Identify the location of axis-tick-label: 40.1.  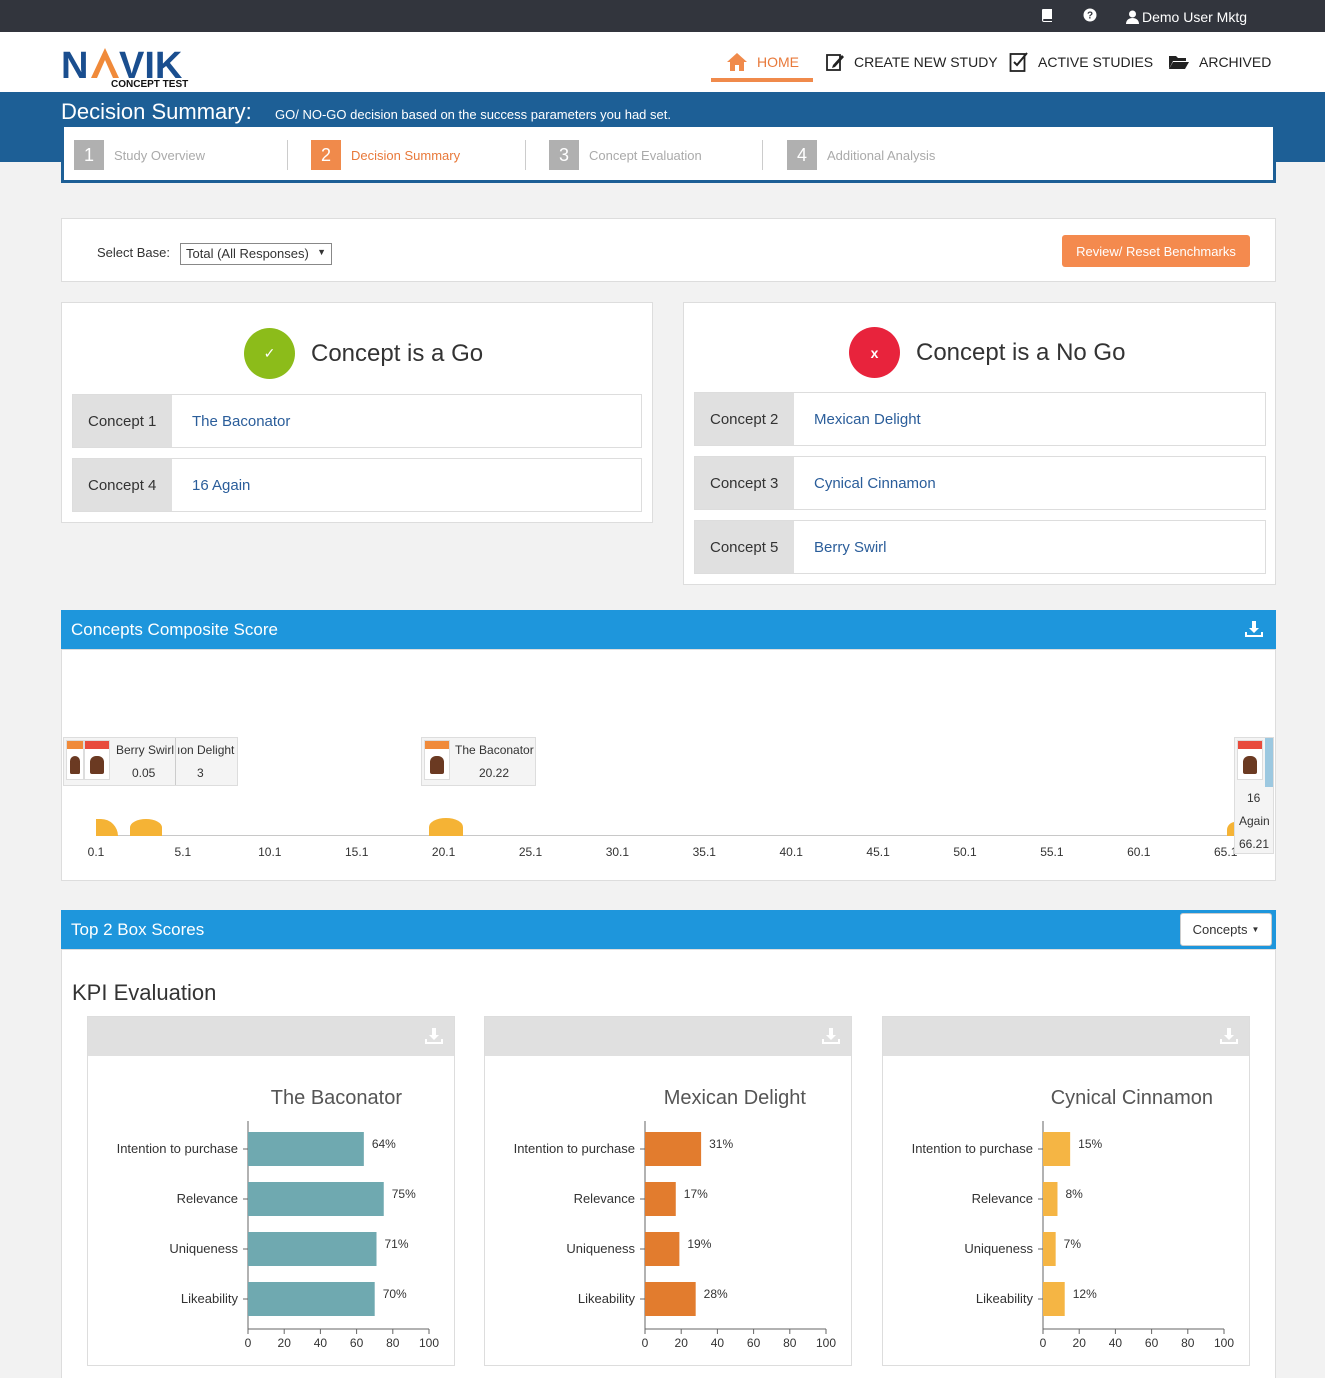
(791, 852).